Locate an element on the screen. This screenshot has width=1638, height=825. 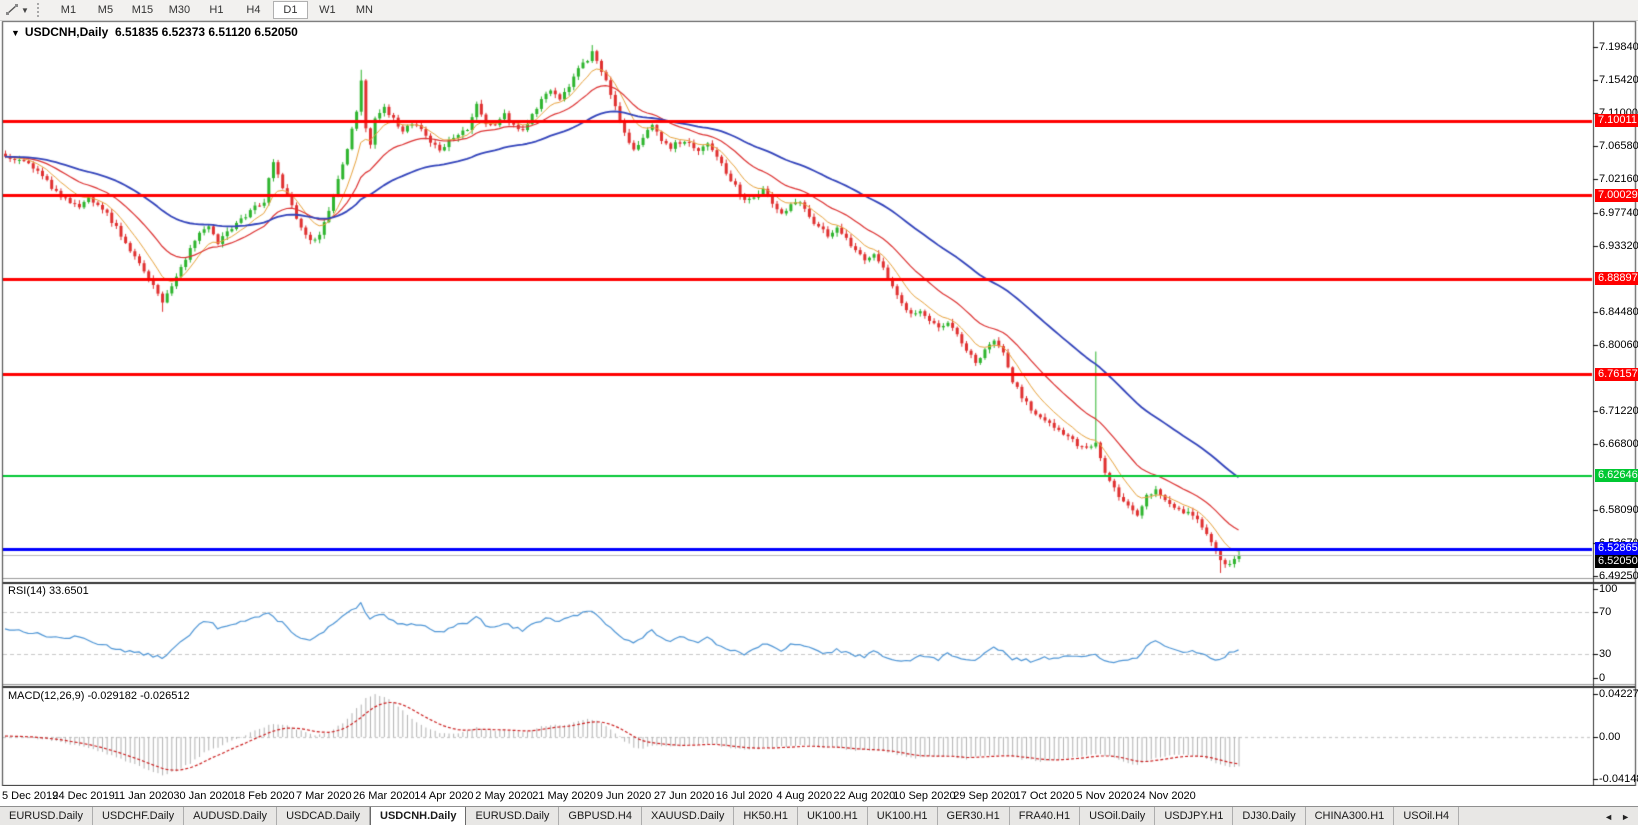
date-label: 2 May 2020 is located at coordinates (504, 796).